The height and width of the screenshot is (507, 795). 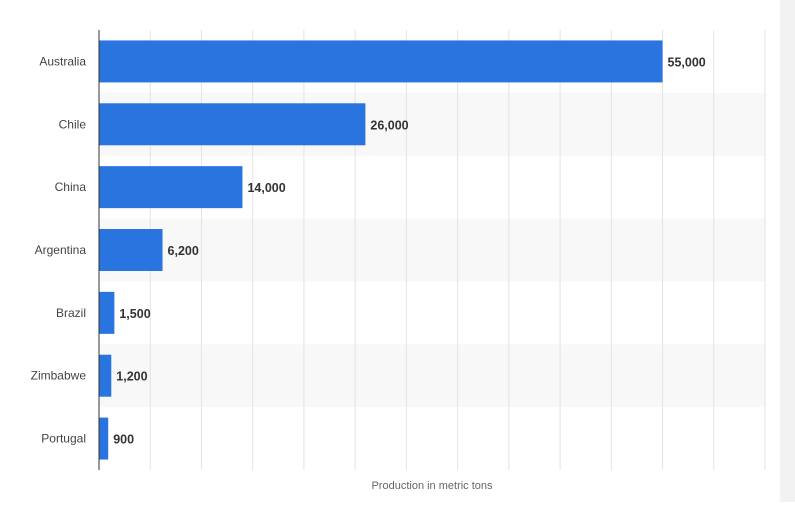 What do you see at coordinates (687, 62) in the screenshot?
I see `value-label: 55,000` at bounding box center [687, 62].